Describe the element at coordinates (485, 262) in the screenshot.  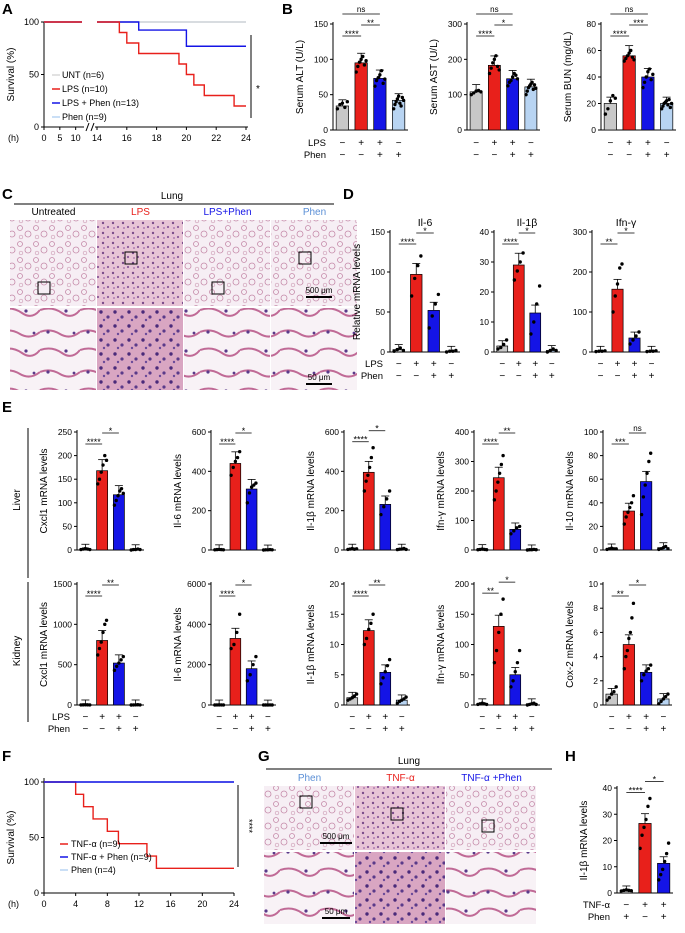
I see `y-tick-label: 30` at that location.